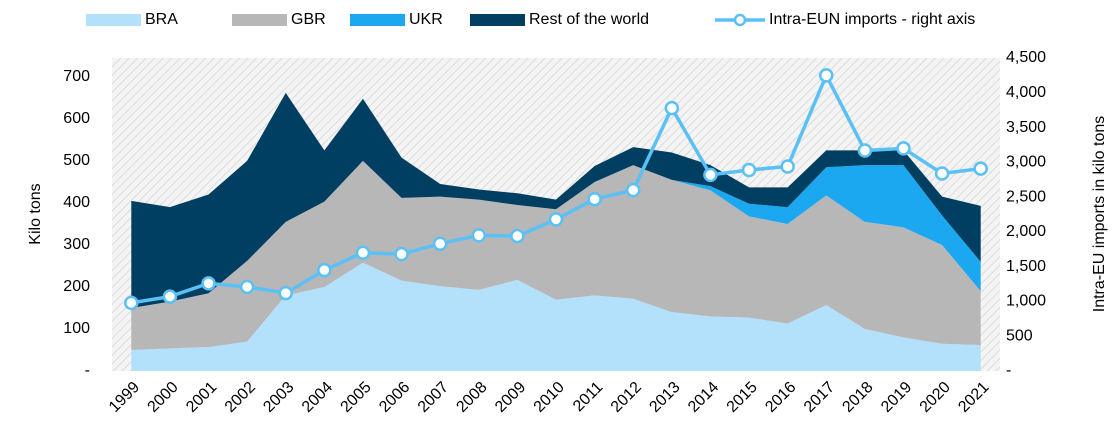 The width and height of the screenshot is (1120, 430). What do you see at coordinates (589, 19) in the screenshot?
I see `legend-label: Rest of the world` at bounding box center [589, 19].